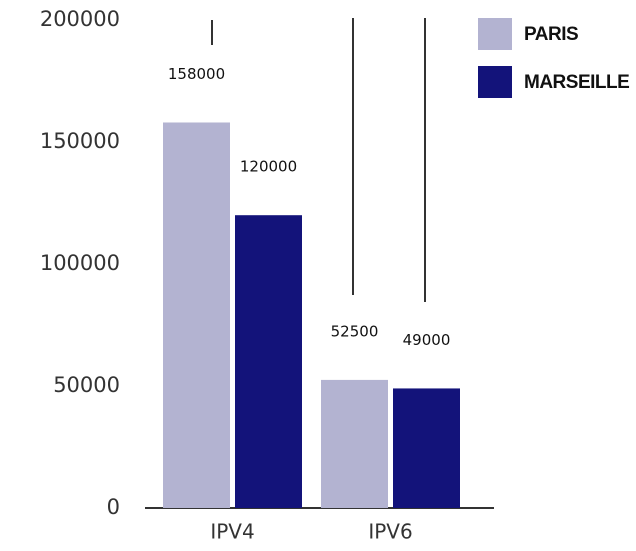 The image size is (636, 551). I want to click on y-tick-label: 150000, so click(80, 141).